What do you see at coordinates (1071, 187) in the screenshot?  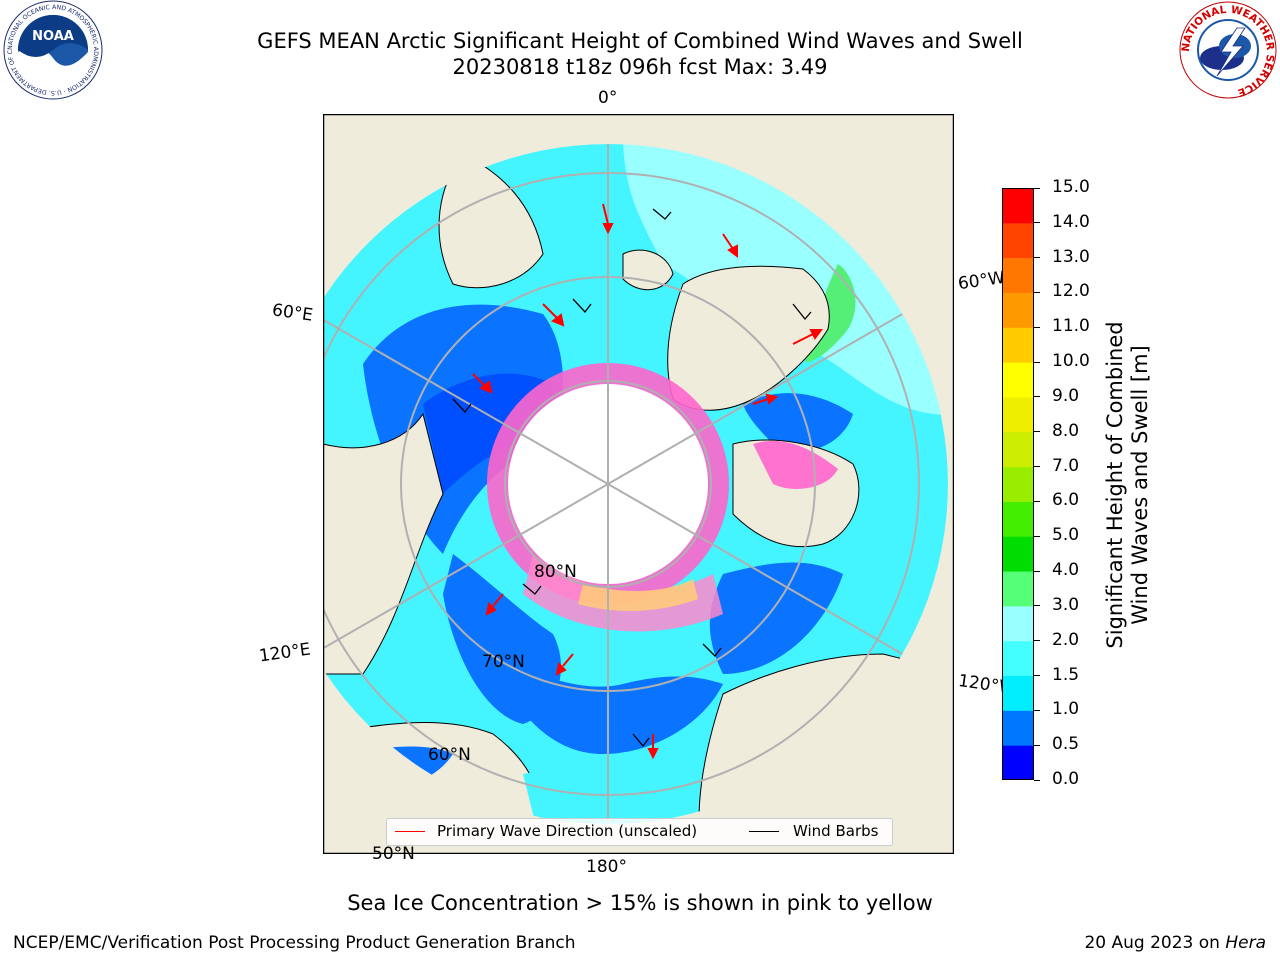 I see `colorbar-tick-label: 15.0` at bounding box center [1071, 187].